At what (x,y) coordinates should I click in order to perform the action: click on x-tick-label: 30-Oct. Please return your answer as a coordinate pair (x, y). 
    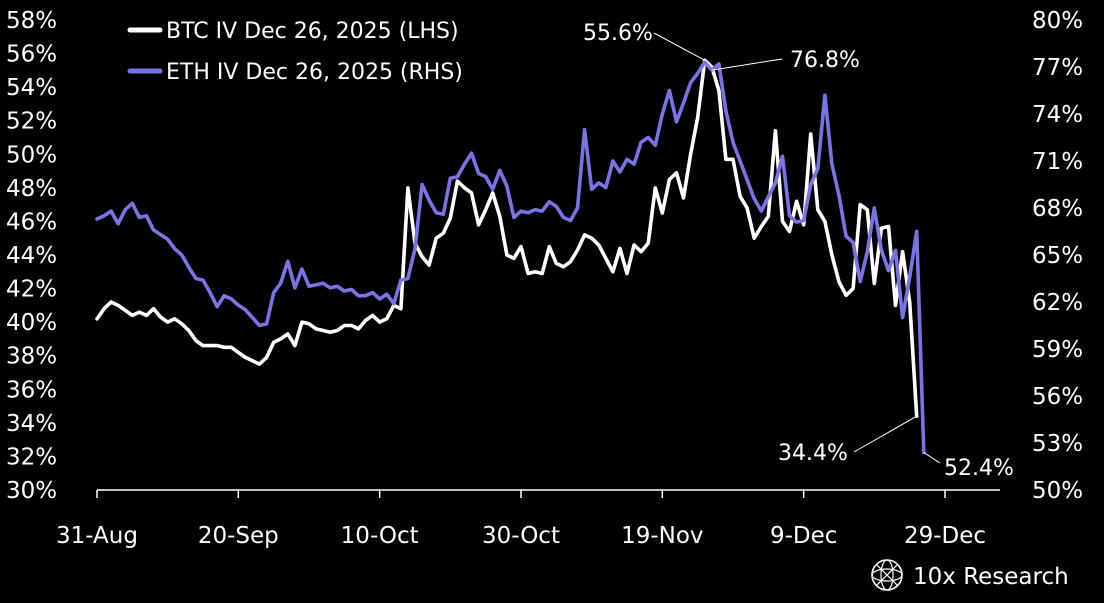
    Looking at the image, I should click on (521, 536).